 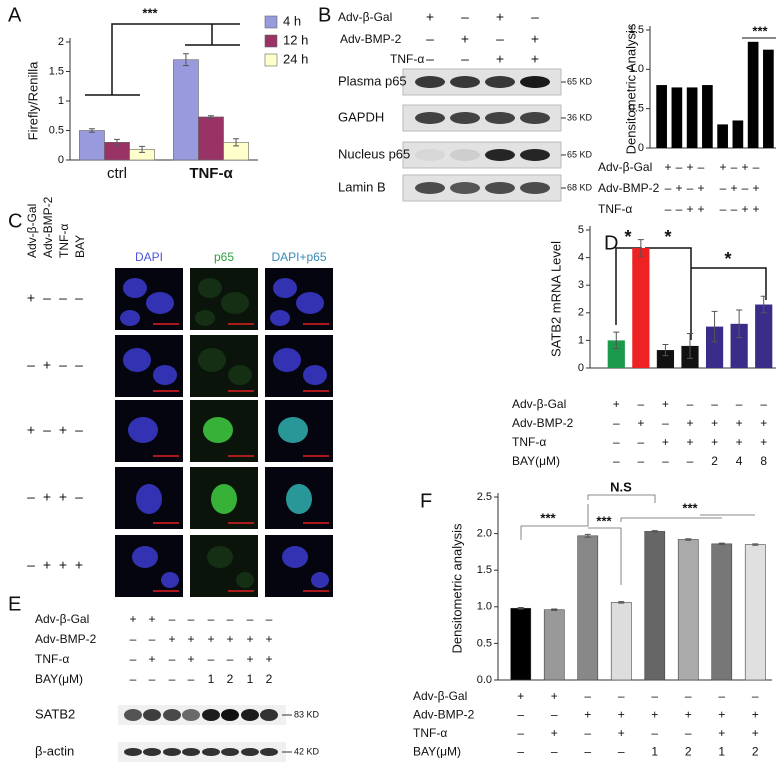 I want to click on y-tick-label: 1.5, so click(x=636, y=30).